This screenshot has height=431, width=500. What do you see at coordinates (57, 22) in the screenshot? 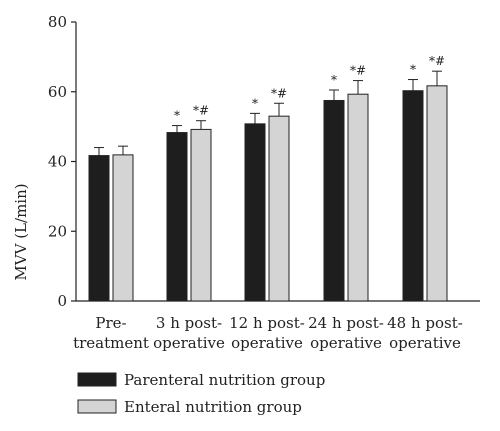
I see `y-tick-label: 80` at bounding box center [57, 22].